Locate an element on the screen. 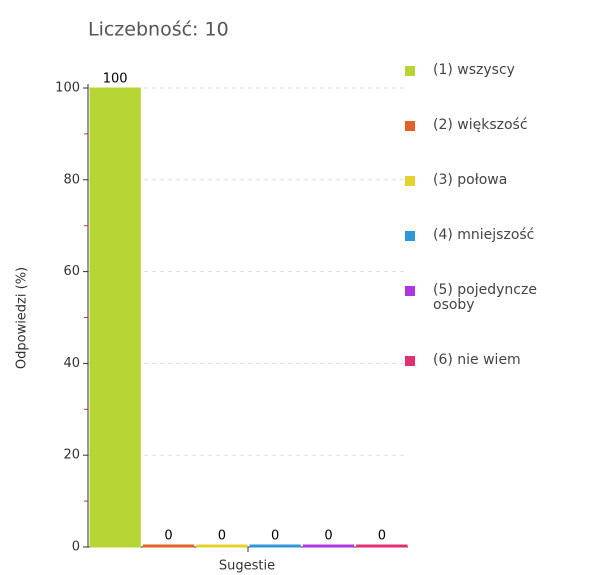 Image resolution: width=589 pixels, height=575 pixels. legend-label: (1) wszyscy is located at coordinates (474, 70).